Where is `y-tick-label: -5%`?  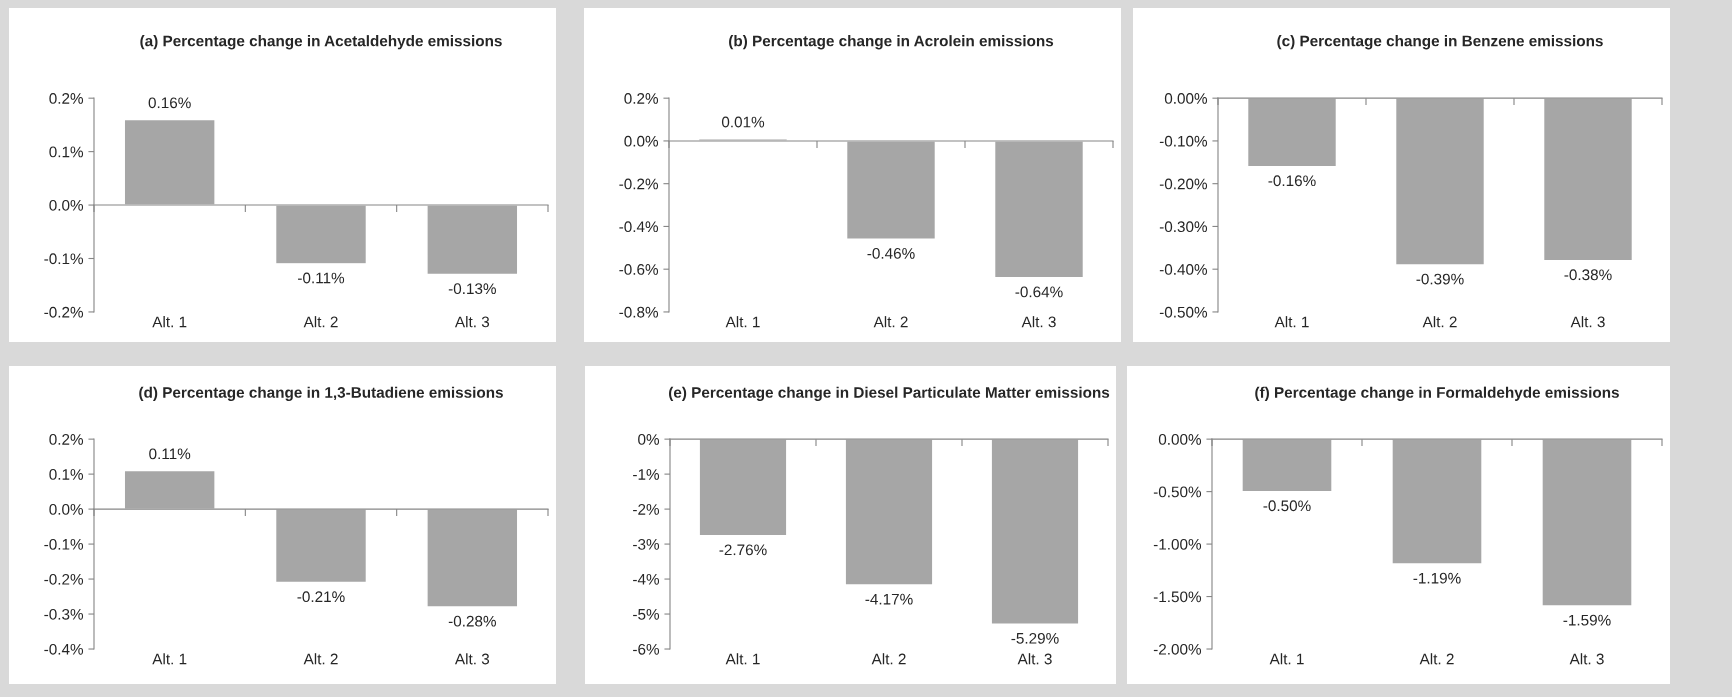 y-tick-label: -5% is located at coordinates (646, 614).